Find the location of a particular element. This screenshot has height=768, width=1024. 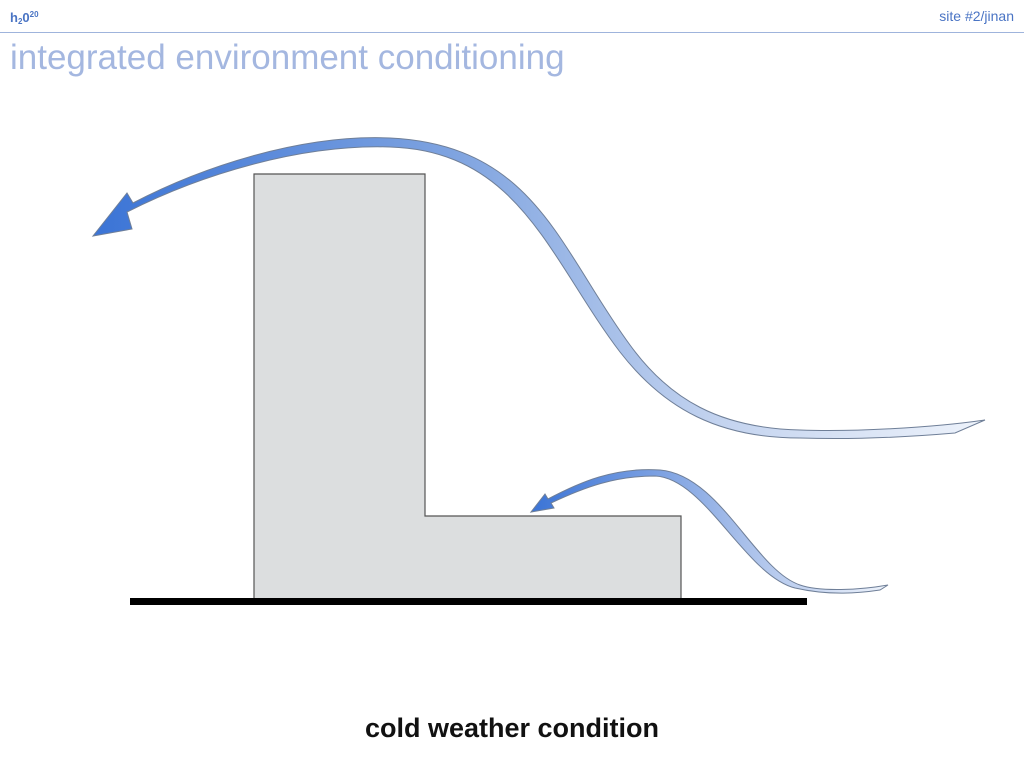

page-title: integrated environment conditioning is located at coordinates (287, 57).